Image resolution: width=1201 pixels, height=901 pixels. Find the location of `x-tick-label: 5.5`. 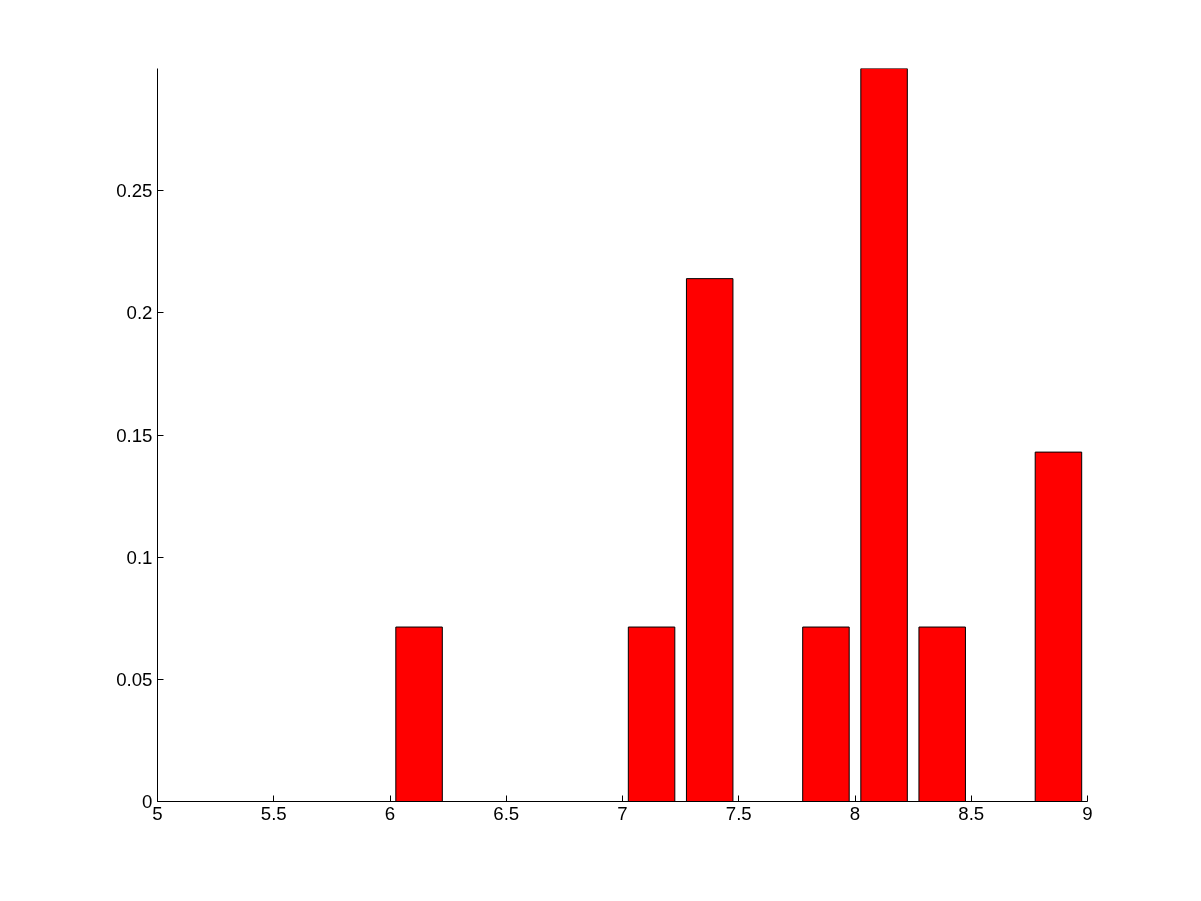

x-tick-label: 5.5 is located at coordinates (273, 813).